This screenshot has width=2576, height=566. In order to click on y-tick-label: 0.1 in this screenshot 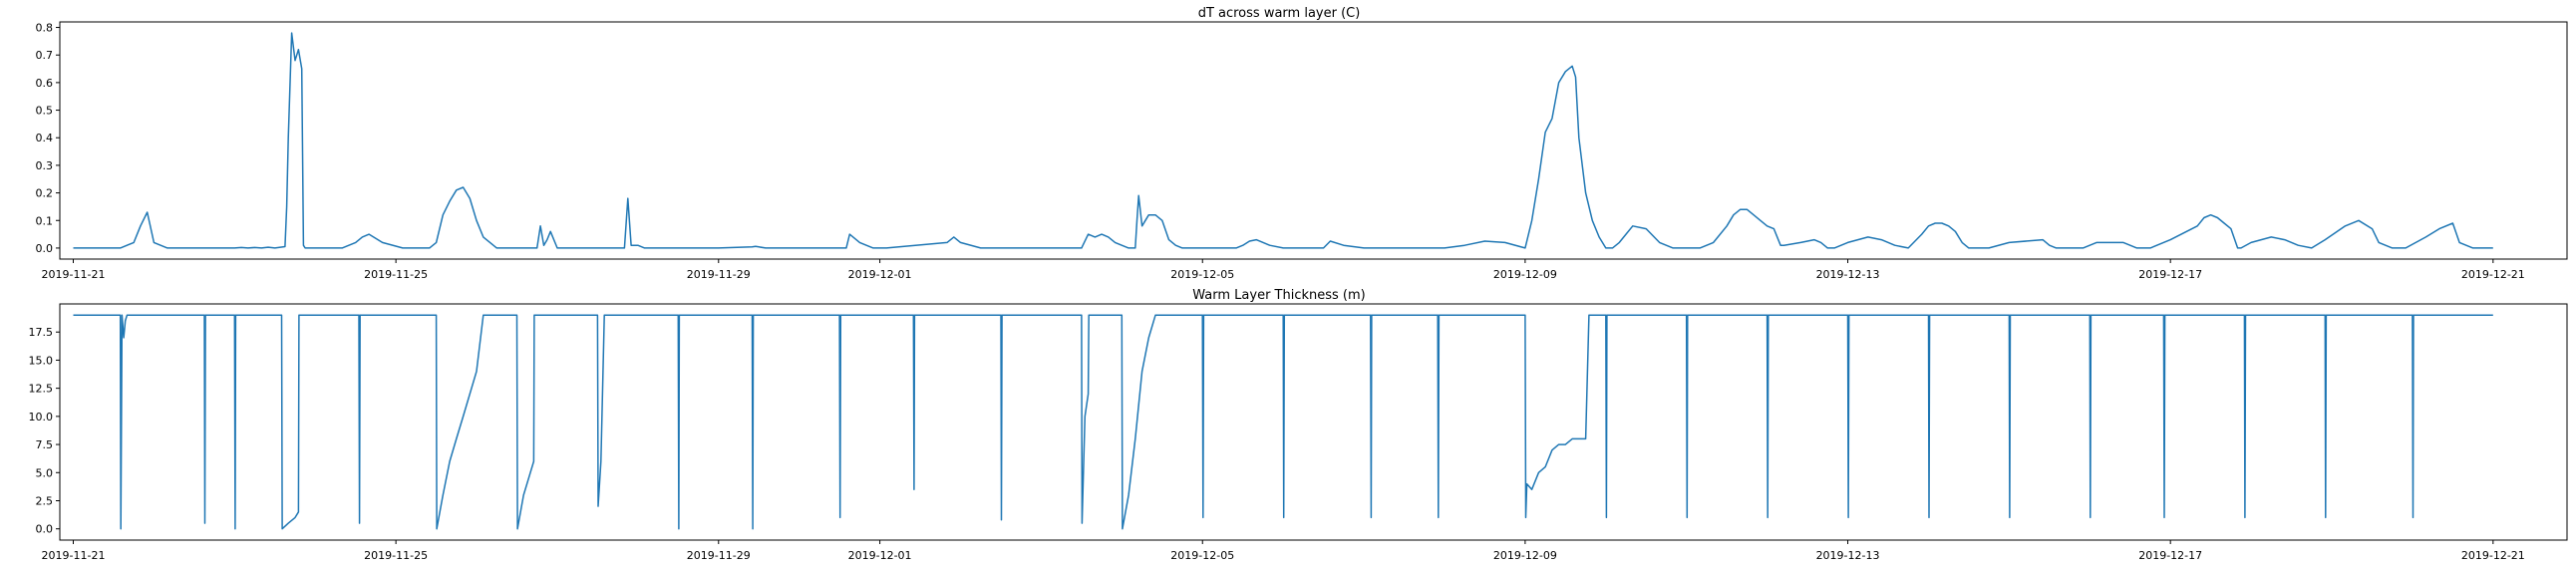, I will do `click(45, 220)`.